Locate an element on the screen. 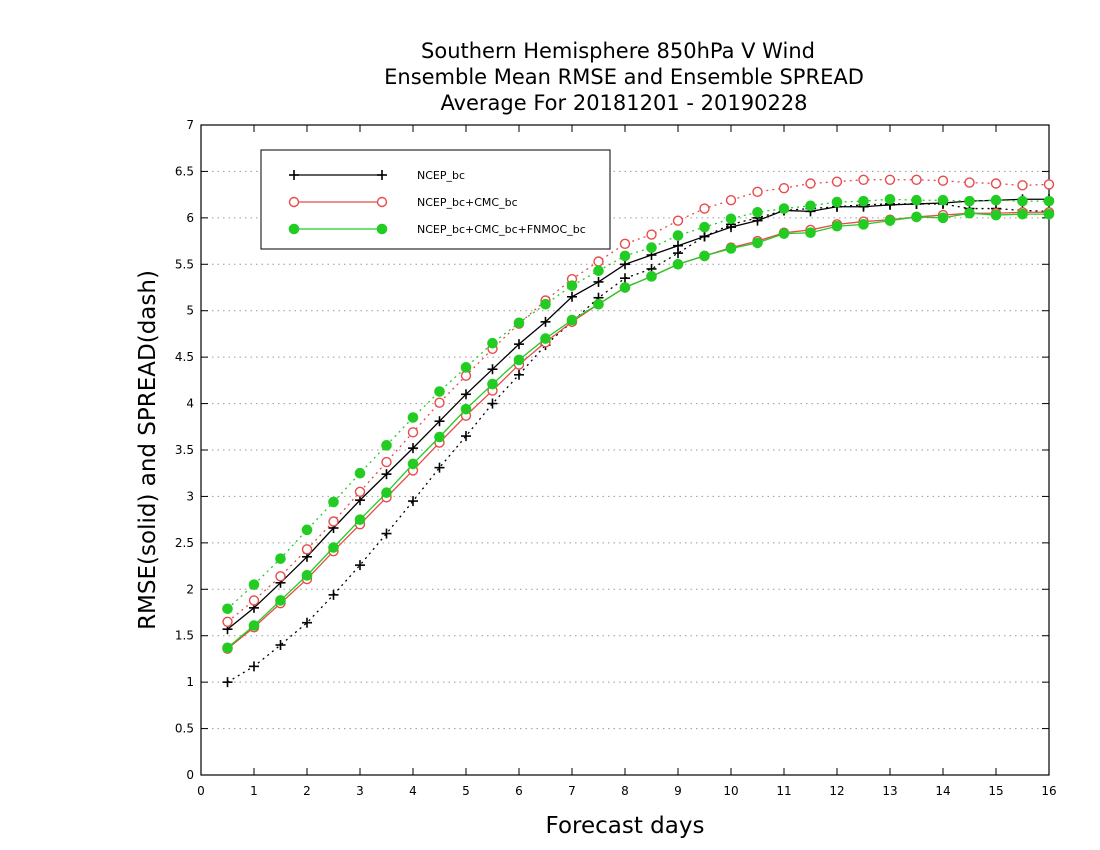 The height and width of the screenshot is (850, 1100). x-axis-label: Forecast days is located at coordinates (625, 826).